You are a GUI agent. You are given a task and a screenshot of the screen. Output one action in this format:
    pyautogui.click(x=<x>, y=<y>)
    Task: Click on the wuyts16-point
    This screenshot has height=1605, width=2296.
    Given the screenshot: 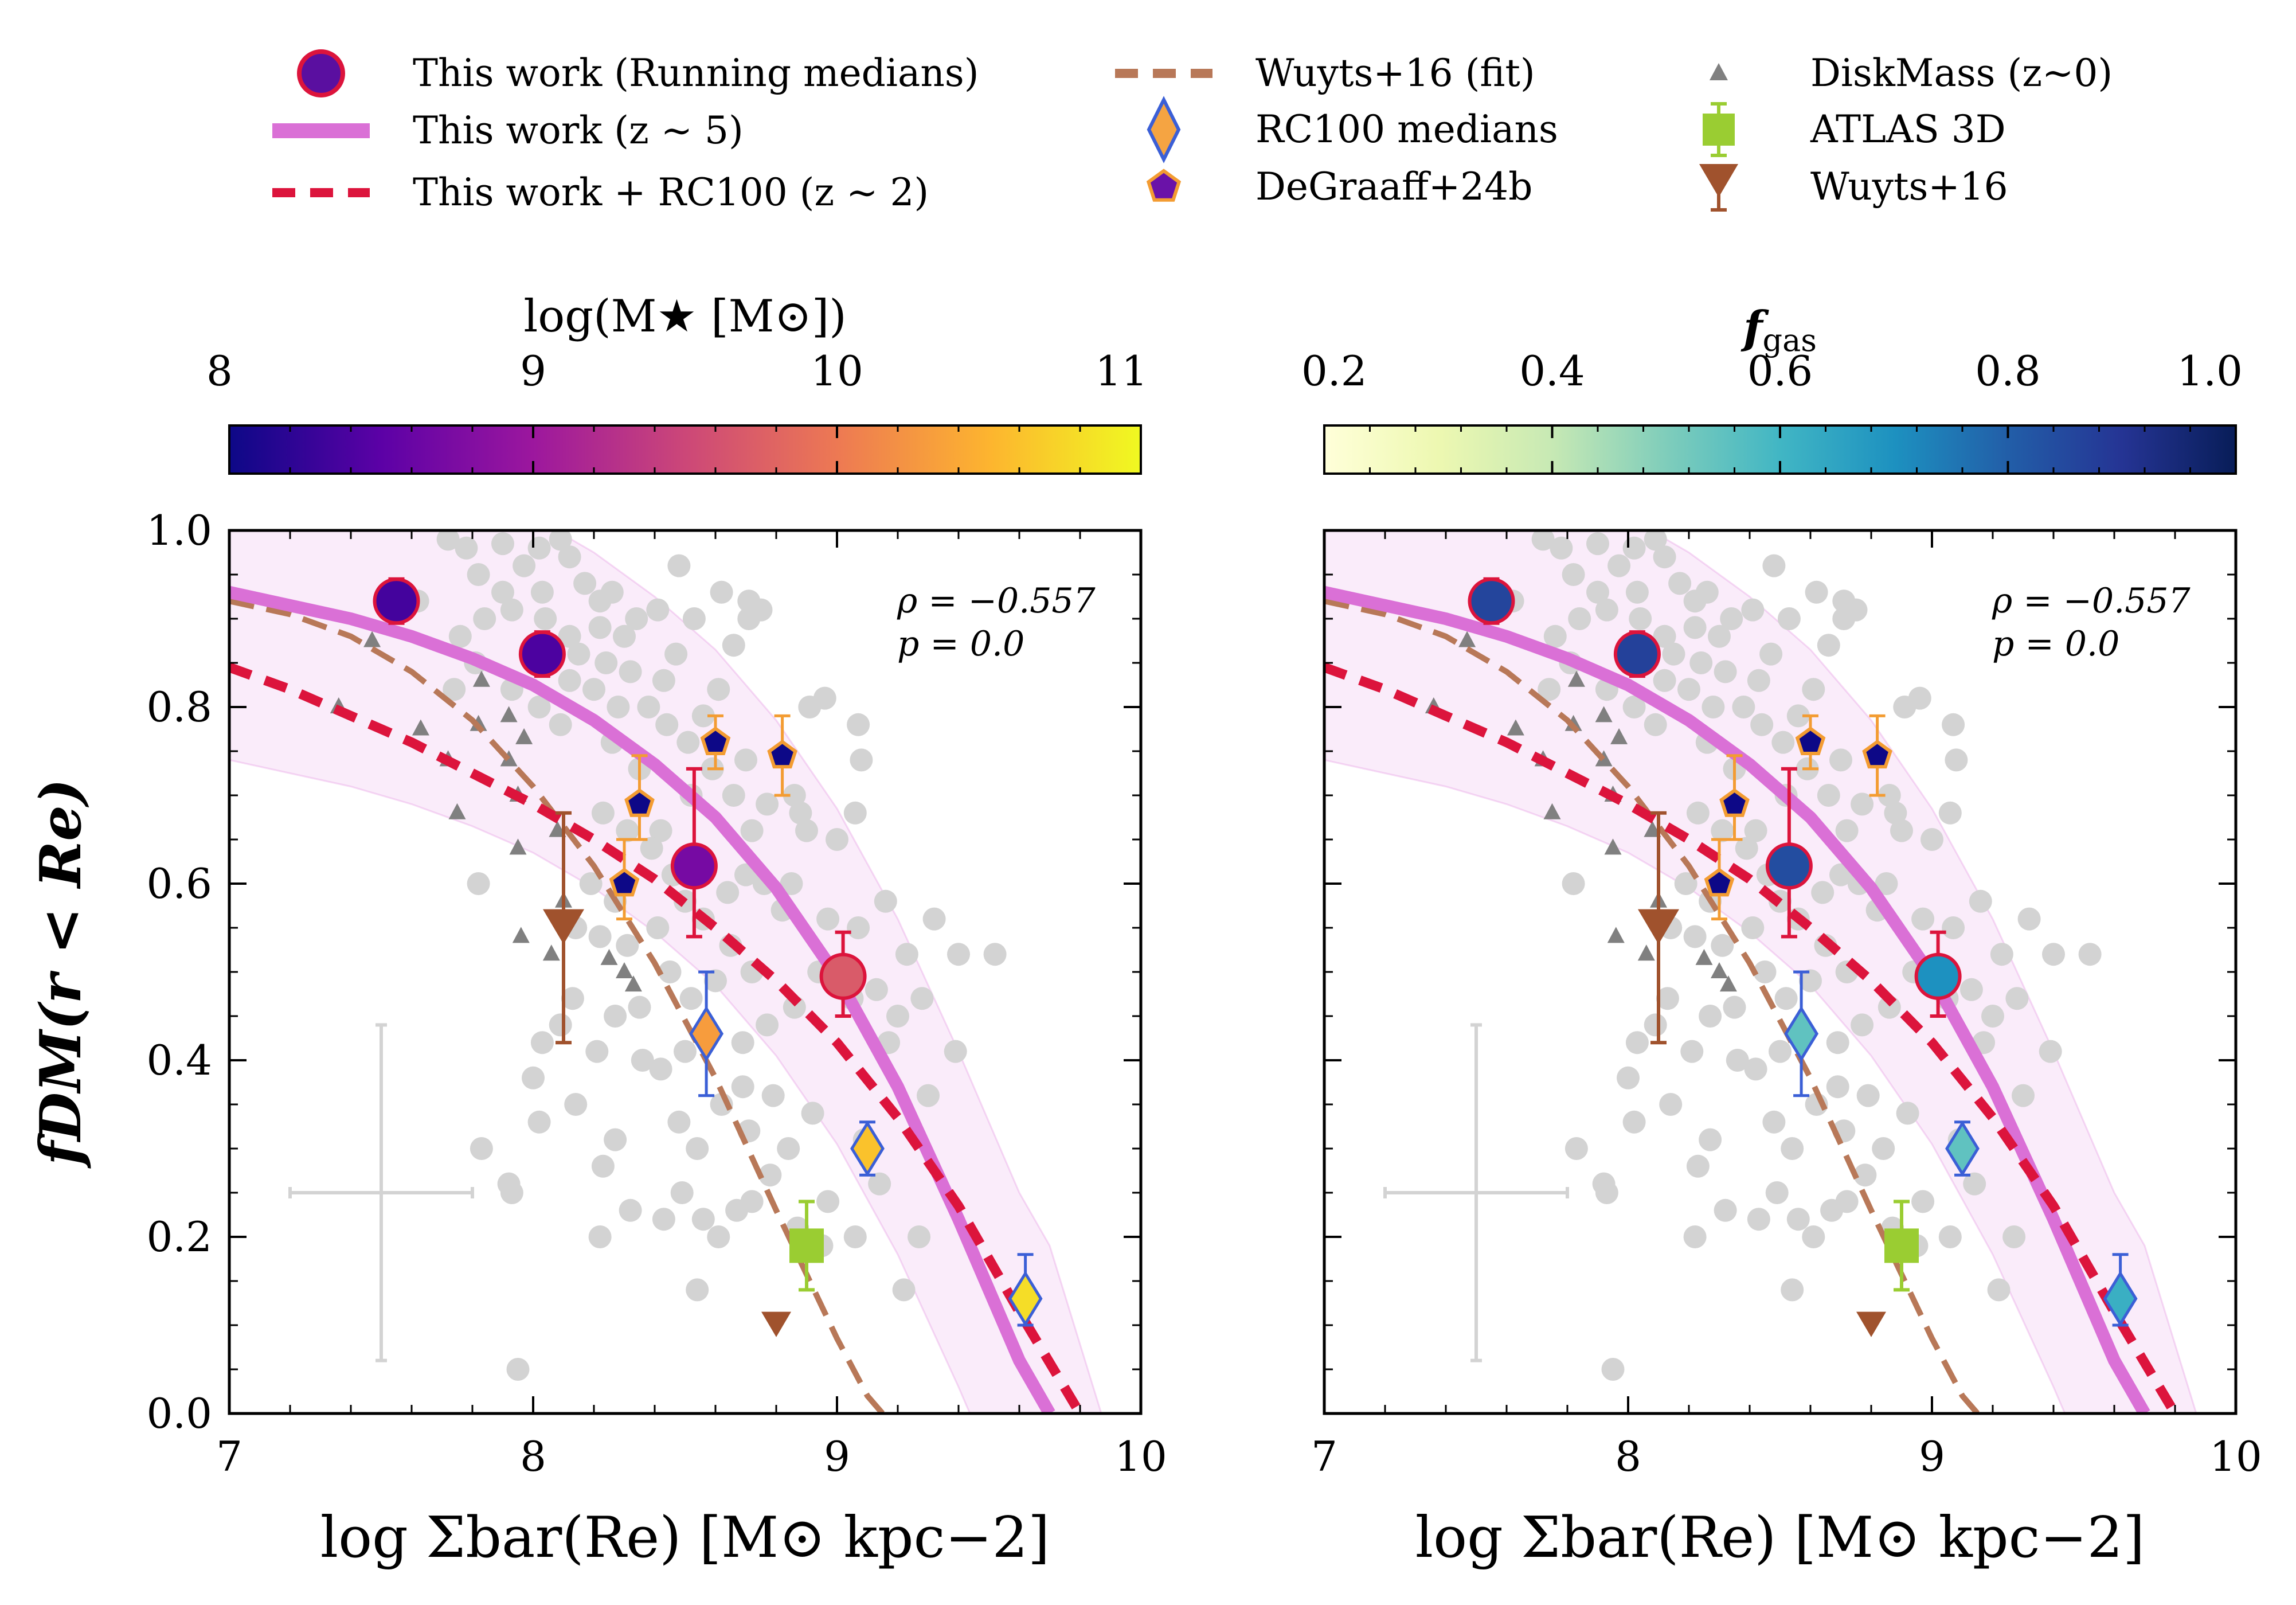 What is the action you would take?
    pyautogui.click(x=1871, y=1324)
    